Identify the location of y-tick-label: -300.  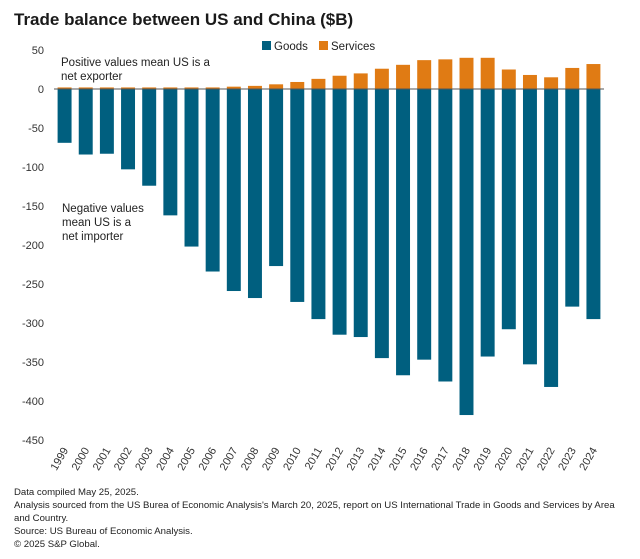
(33, 324).